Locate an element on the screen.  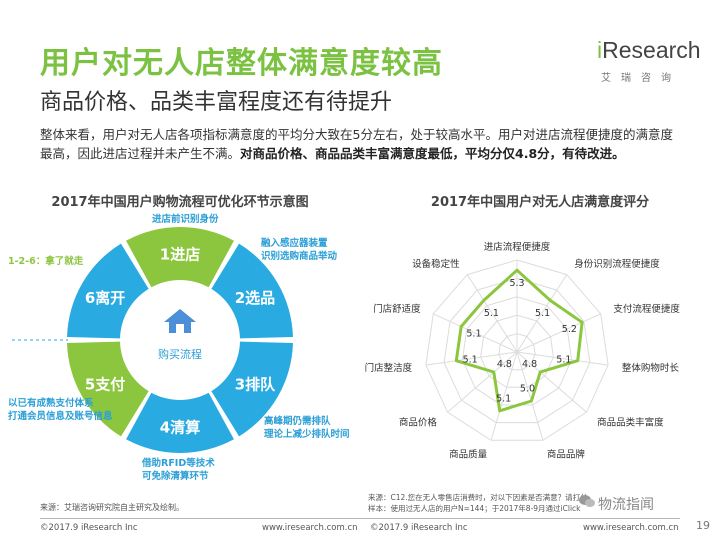
source-right-line1: 来源：C12.您在无人零售店消费时，对以下因素是否满意？请打分 is located at coordinates (478, 497).